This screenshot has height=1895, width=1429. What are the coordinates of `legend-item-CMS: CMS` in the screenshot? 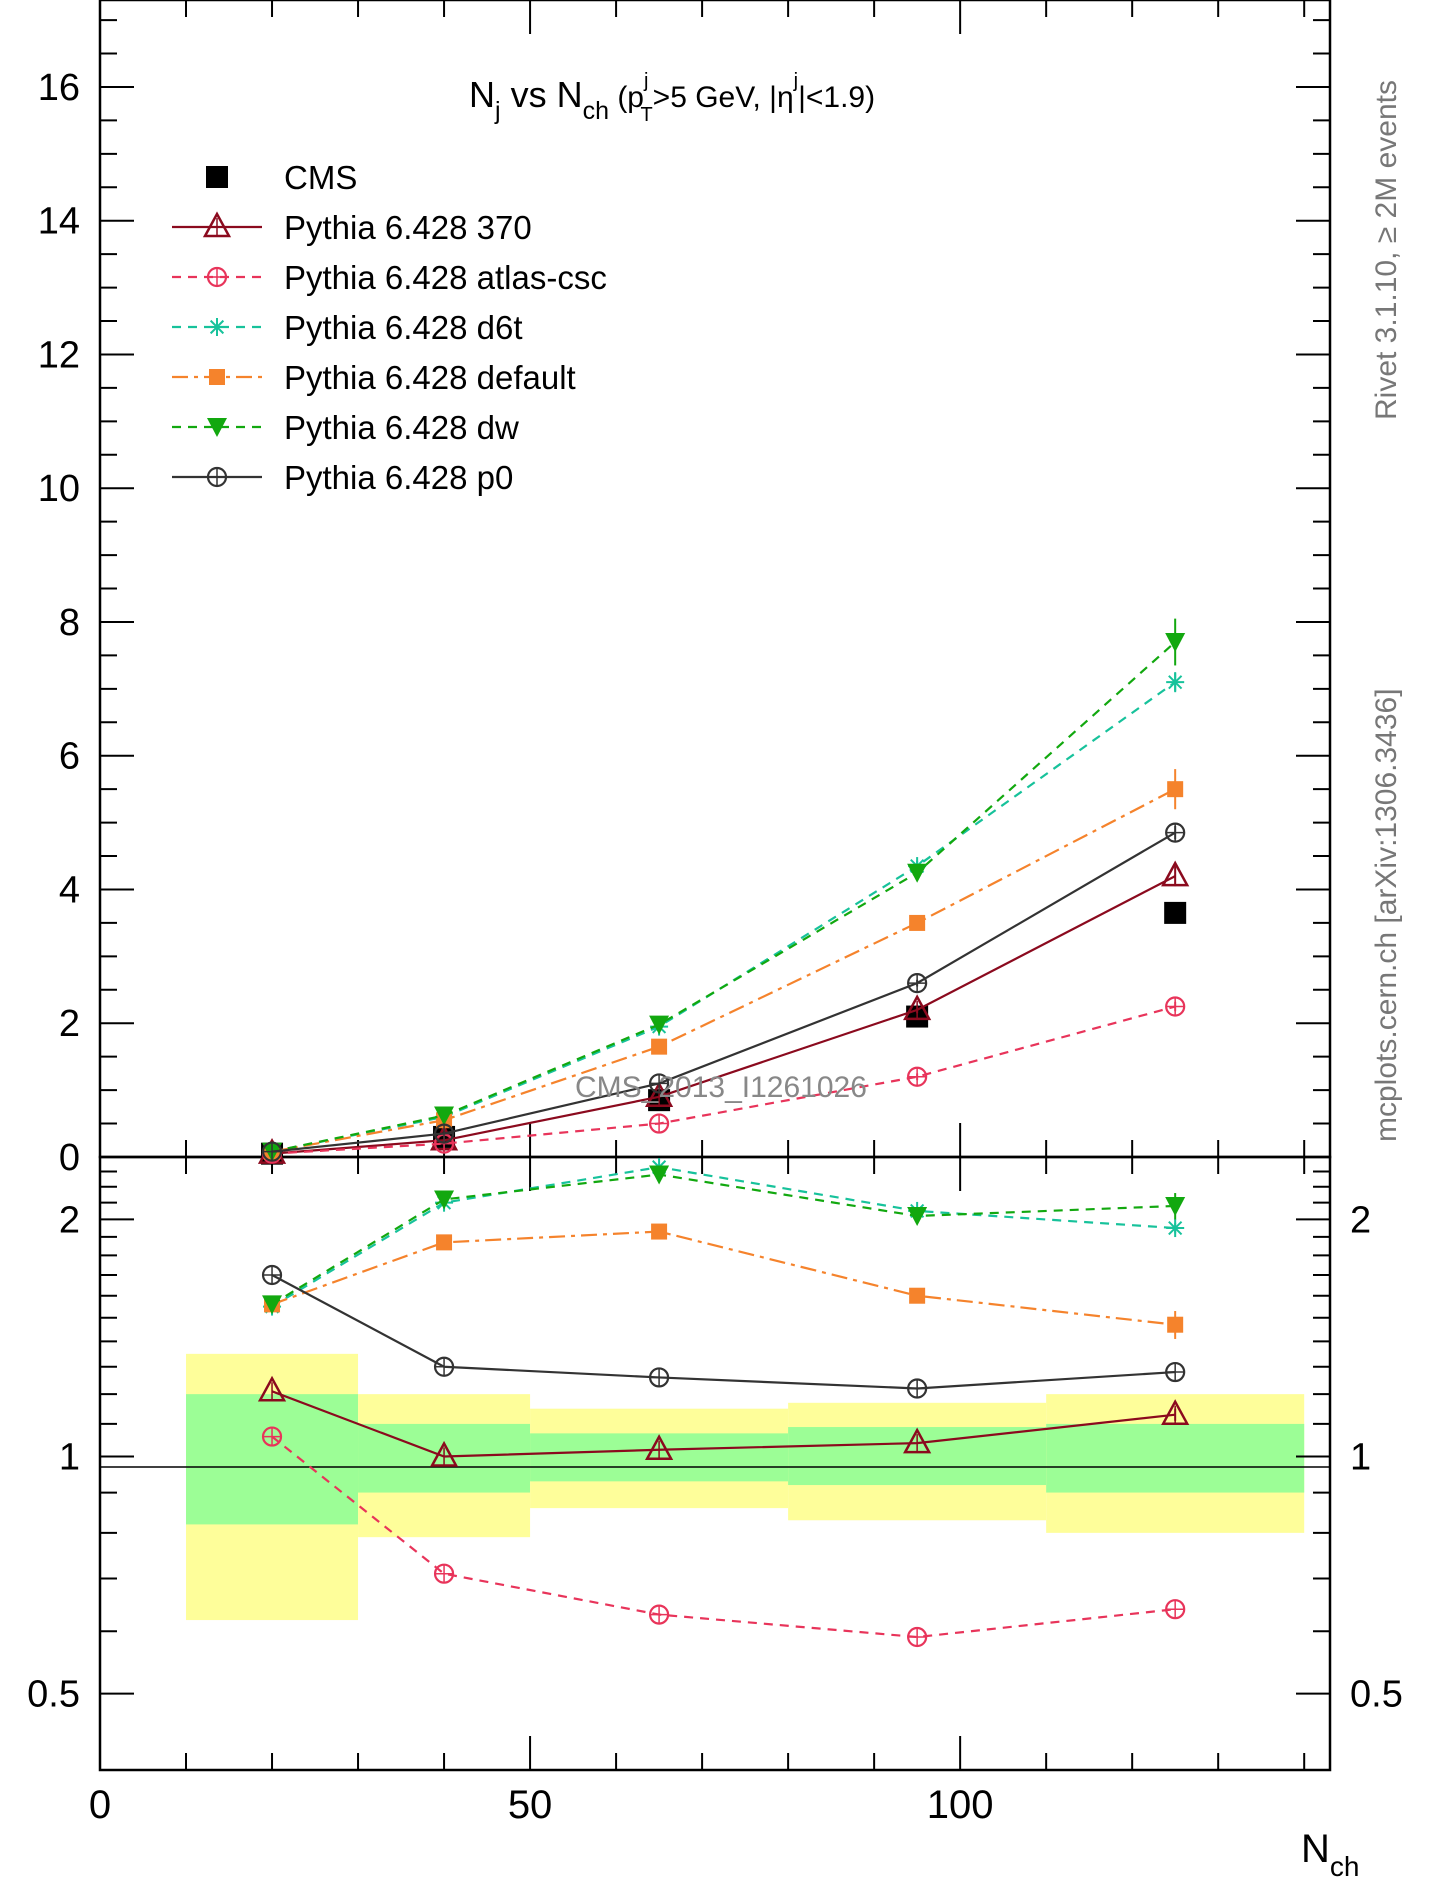 It's located at (281, 177).